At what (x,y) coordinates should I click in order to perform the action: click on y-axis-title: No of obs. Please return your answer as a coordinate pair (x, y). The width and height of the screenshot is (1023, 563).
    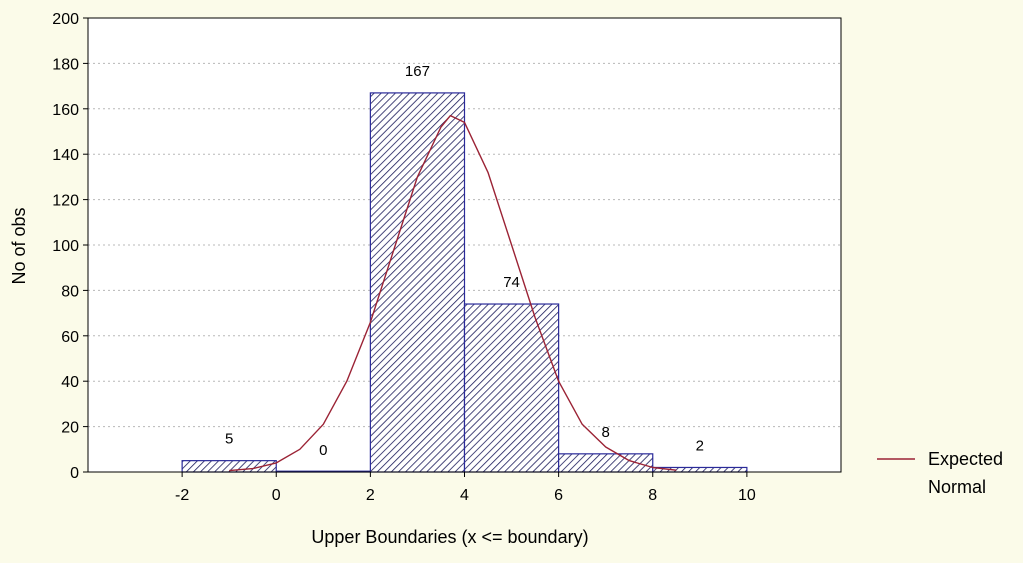
    Looking at the image, I should click on (19, 245).